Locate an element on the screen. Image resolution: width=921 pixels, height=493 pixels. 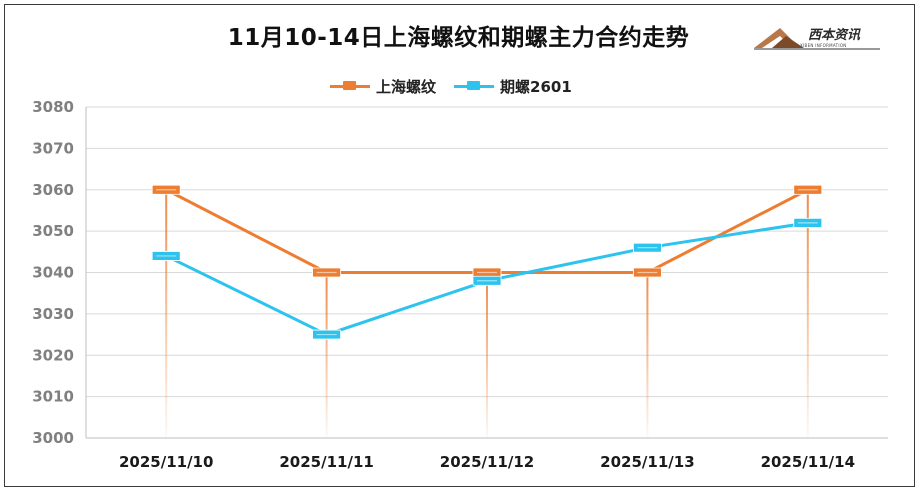
x-tick-label: 2025/11/12 is located at coordinates (487, 462).